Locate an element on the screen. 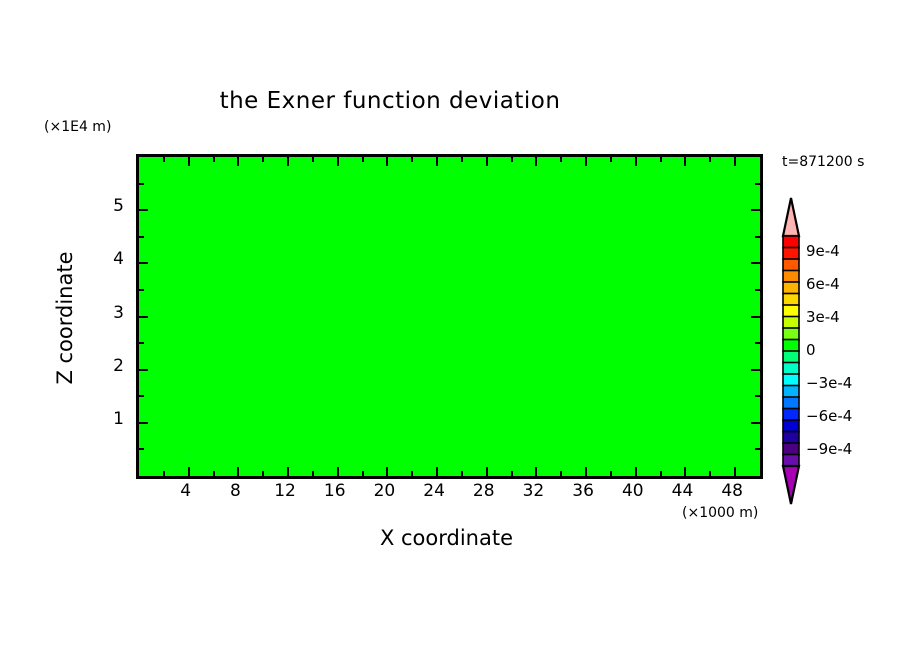 Image resolution: width=904 pixels, height=654 pixels. x-tick-label: 40 is located at coordinates (632, 491).